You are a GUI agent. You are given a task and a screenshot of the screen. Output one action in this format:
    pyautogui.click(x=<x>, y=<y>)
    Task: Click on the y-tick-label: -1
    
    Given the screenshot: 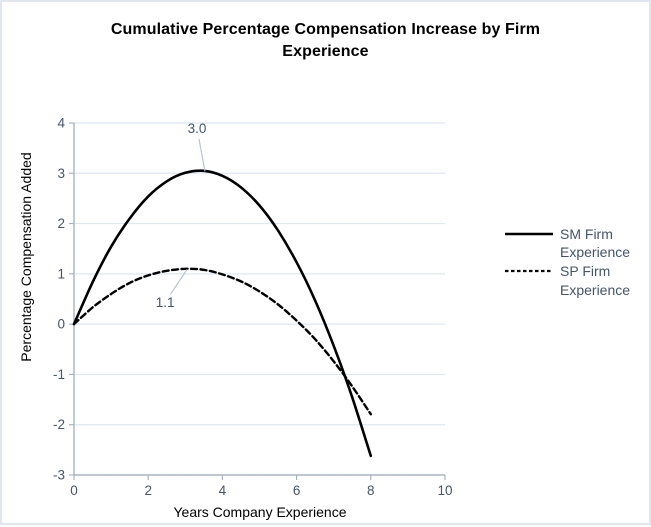 What is the action you would take?
    pyautogui.click(x=59, y=374)
    